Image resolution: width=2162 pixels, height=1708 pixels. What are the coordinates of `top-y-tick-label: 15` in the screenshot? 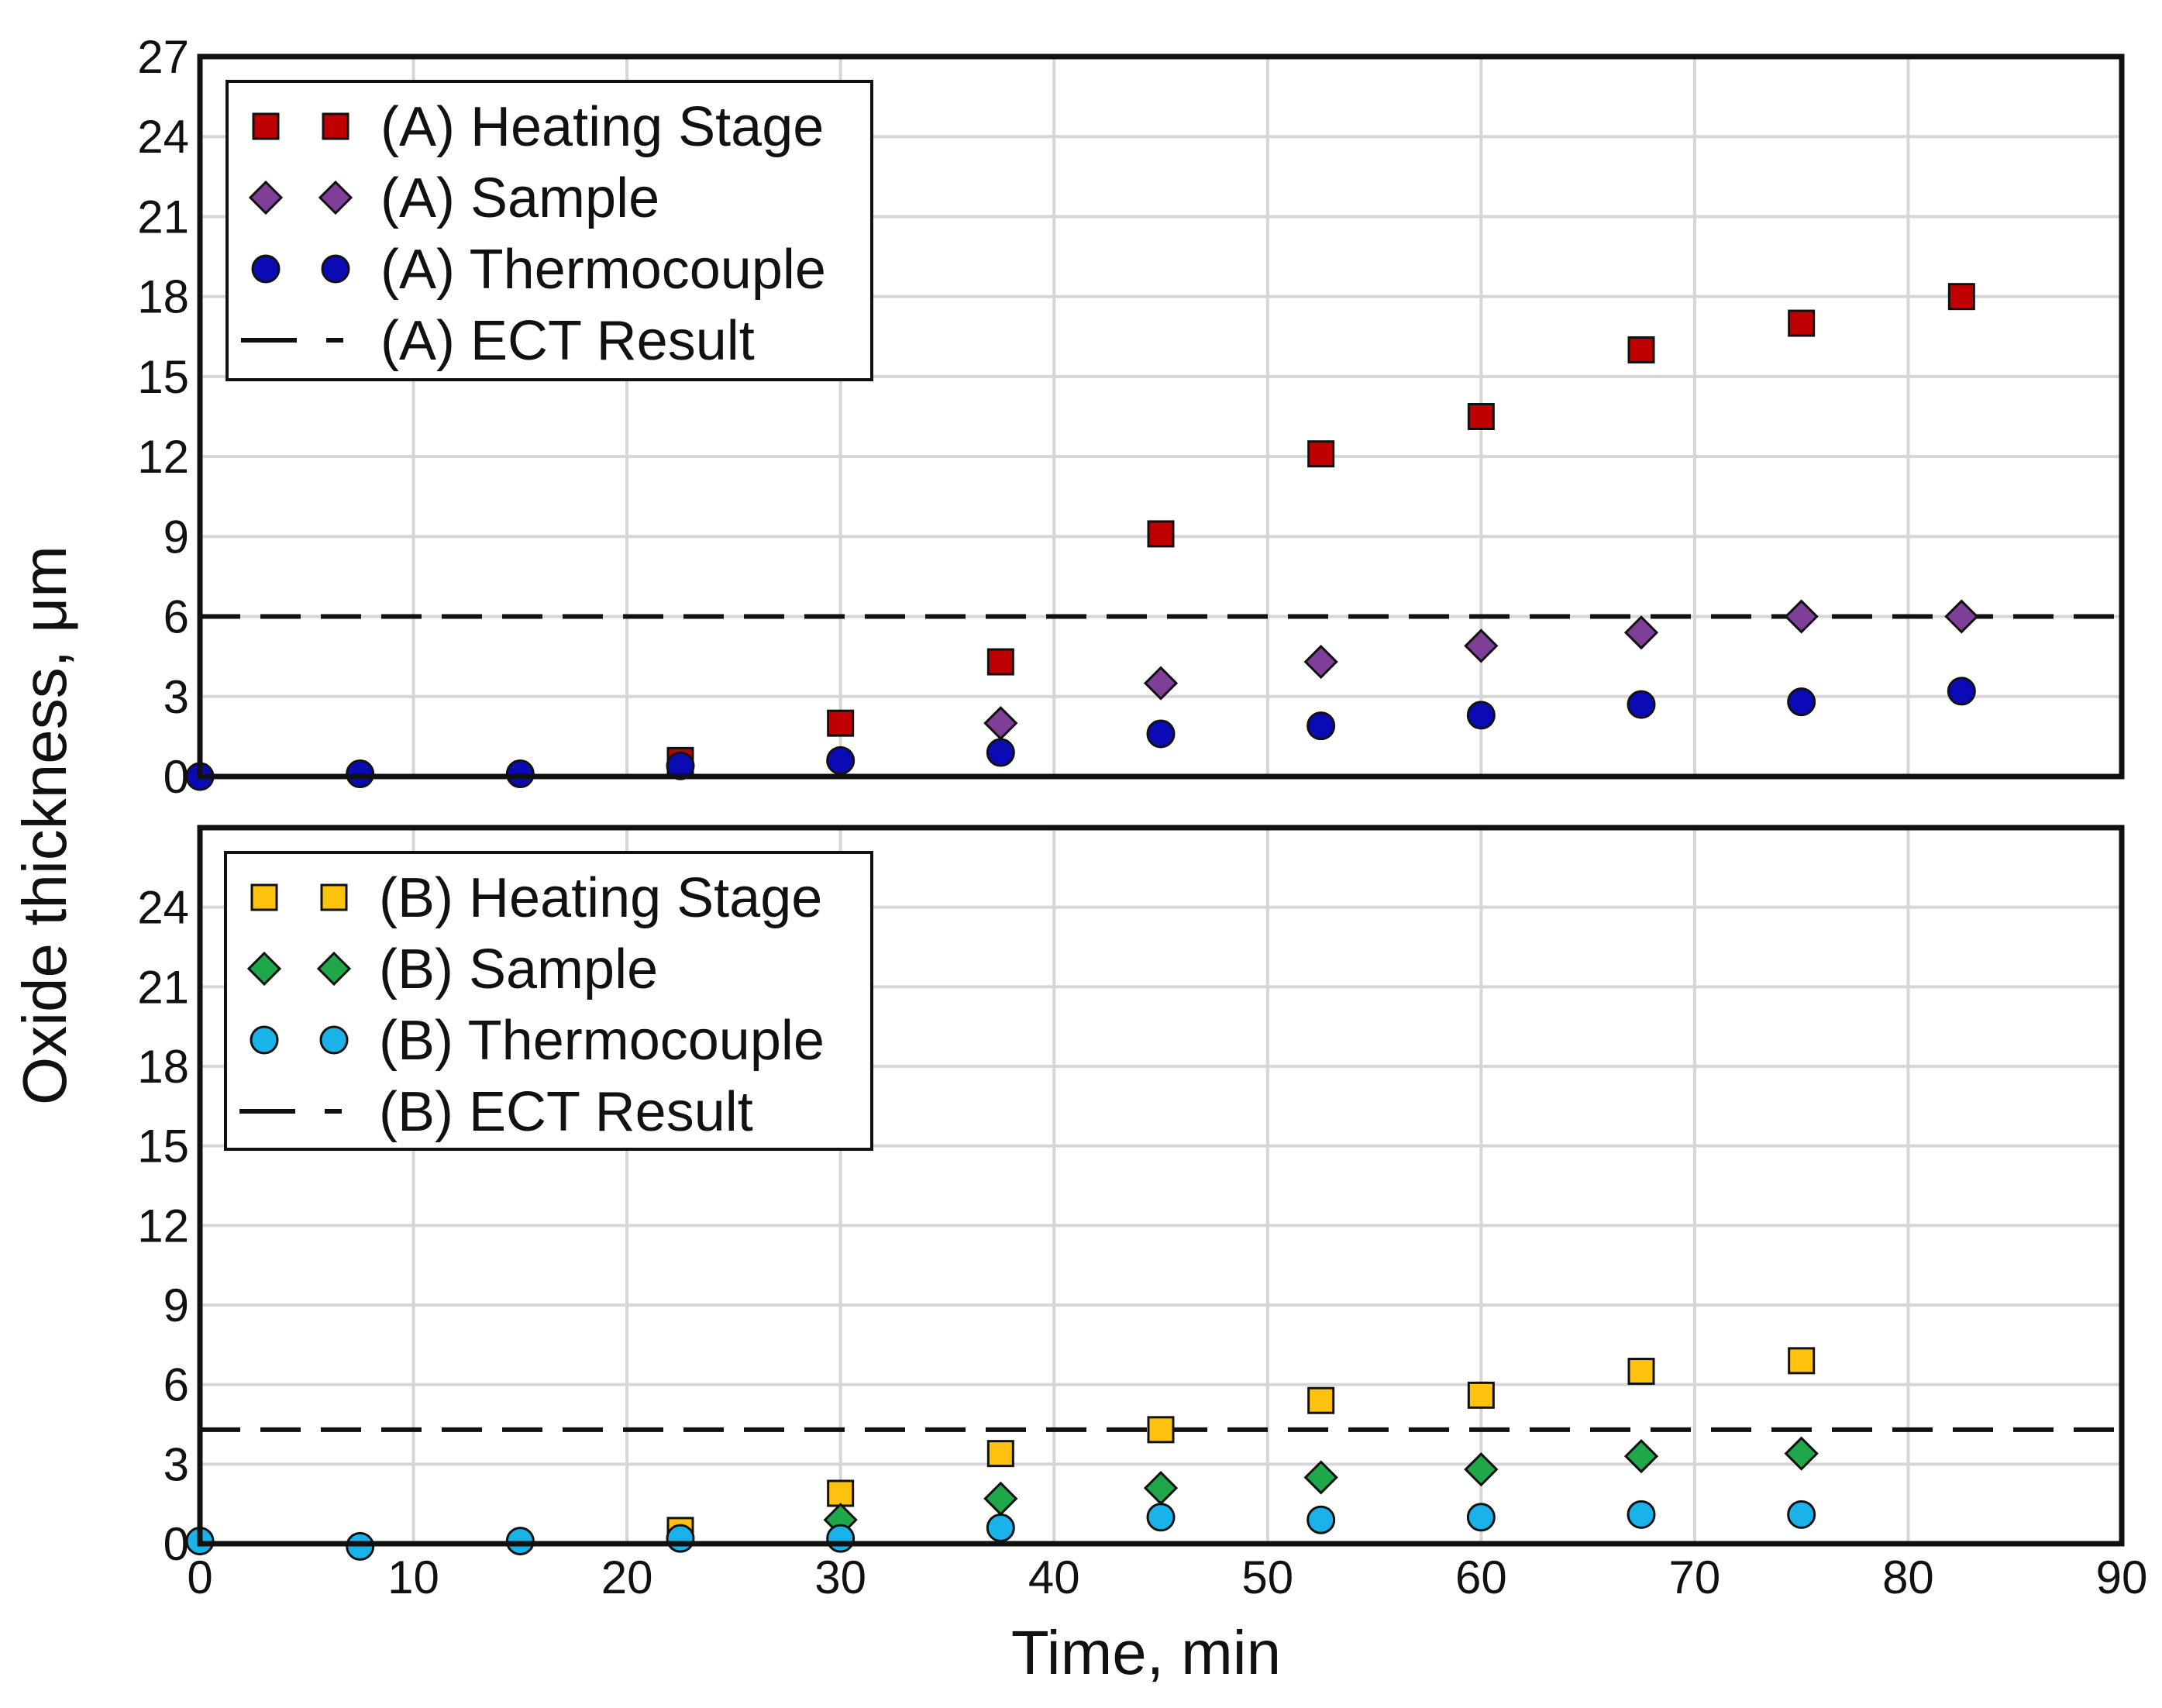 It's located at (163, 377).